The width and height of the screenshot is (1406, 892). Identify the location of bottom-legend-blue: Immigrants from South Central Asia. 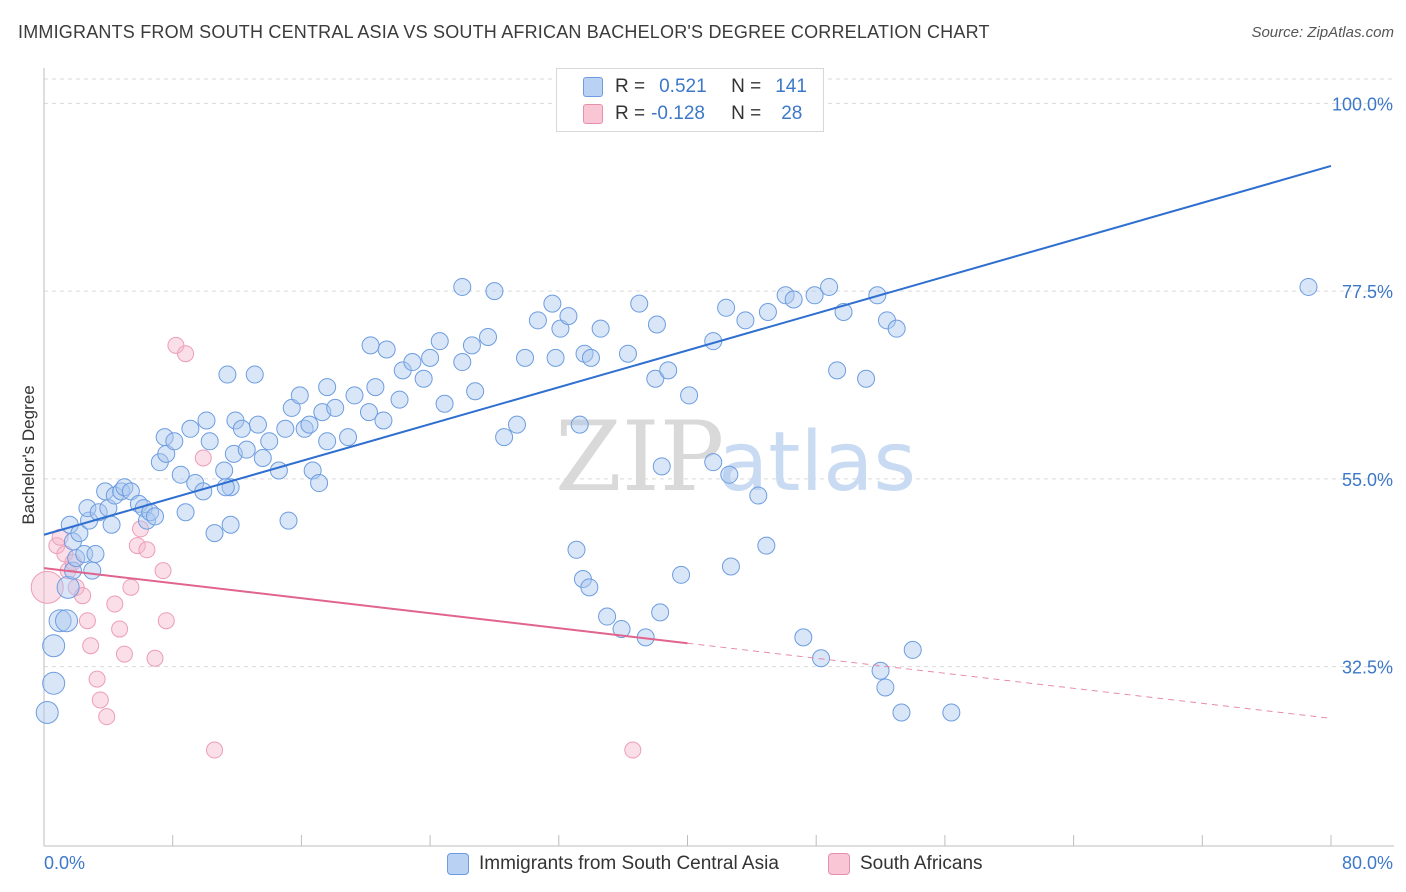
(613, 864).